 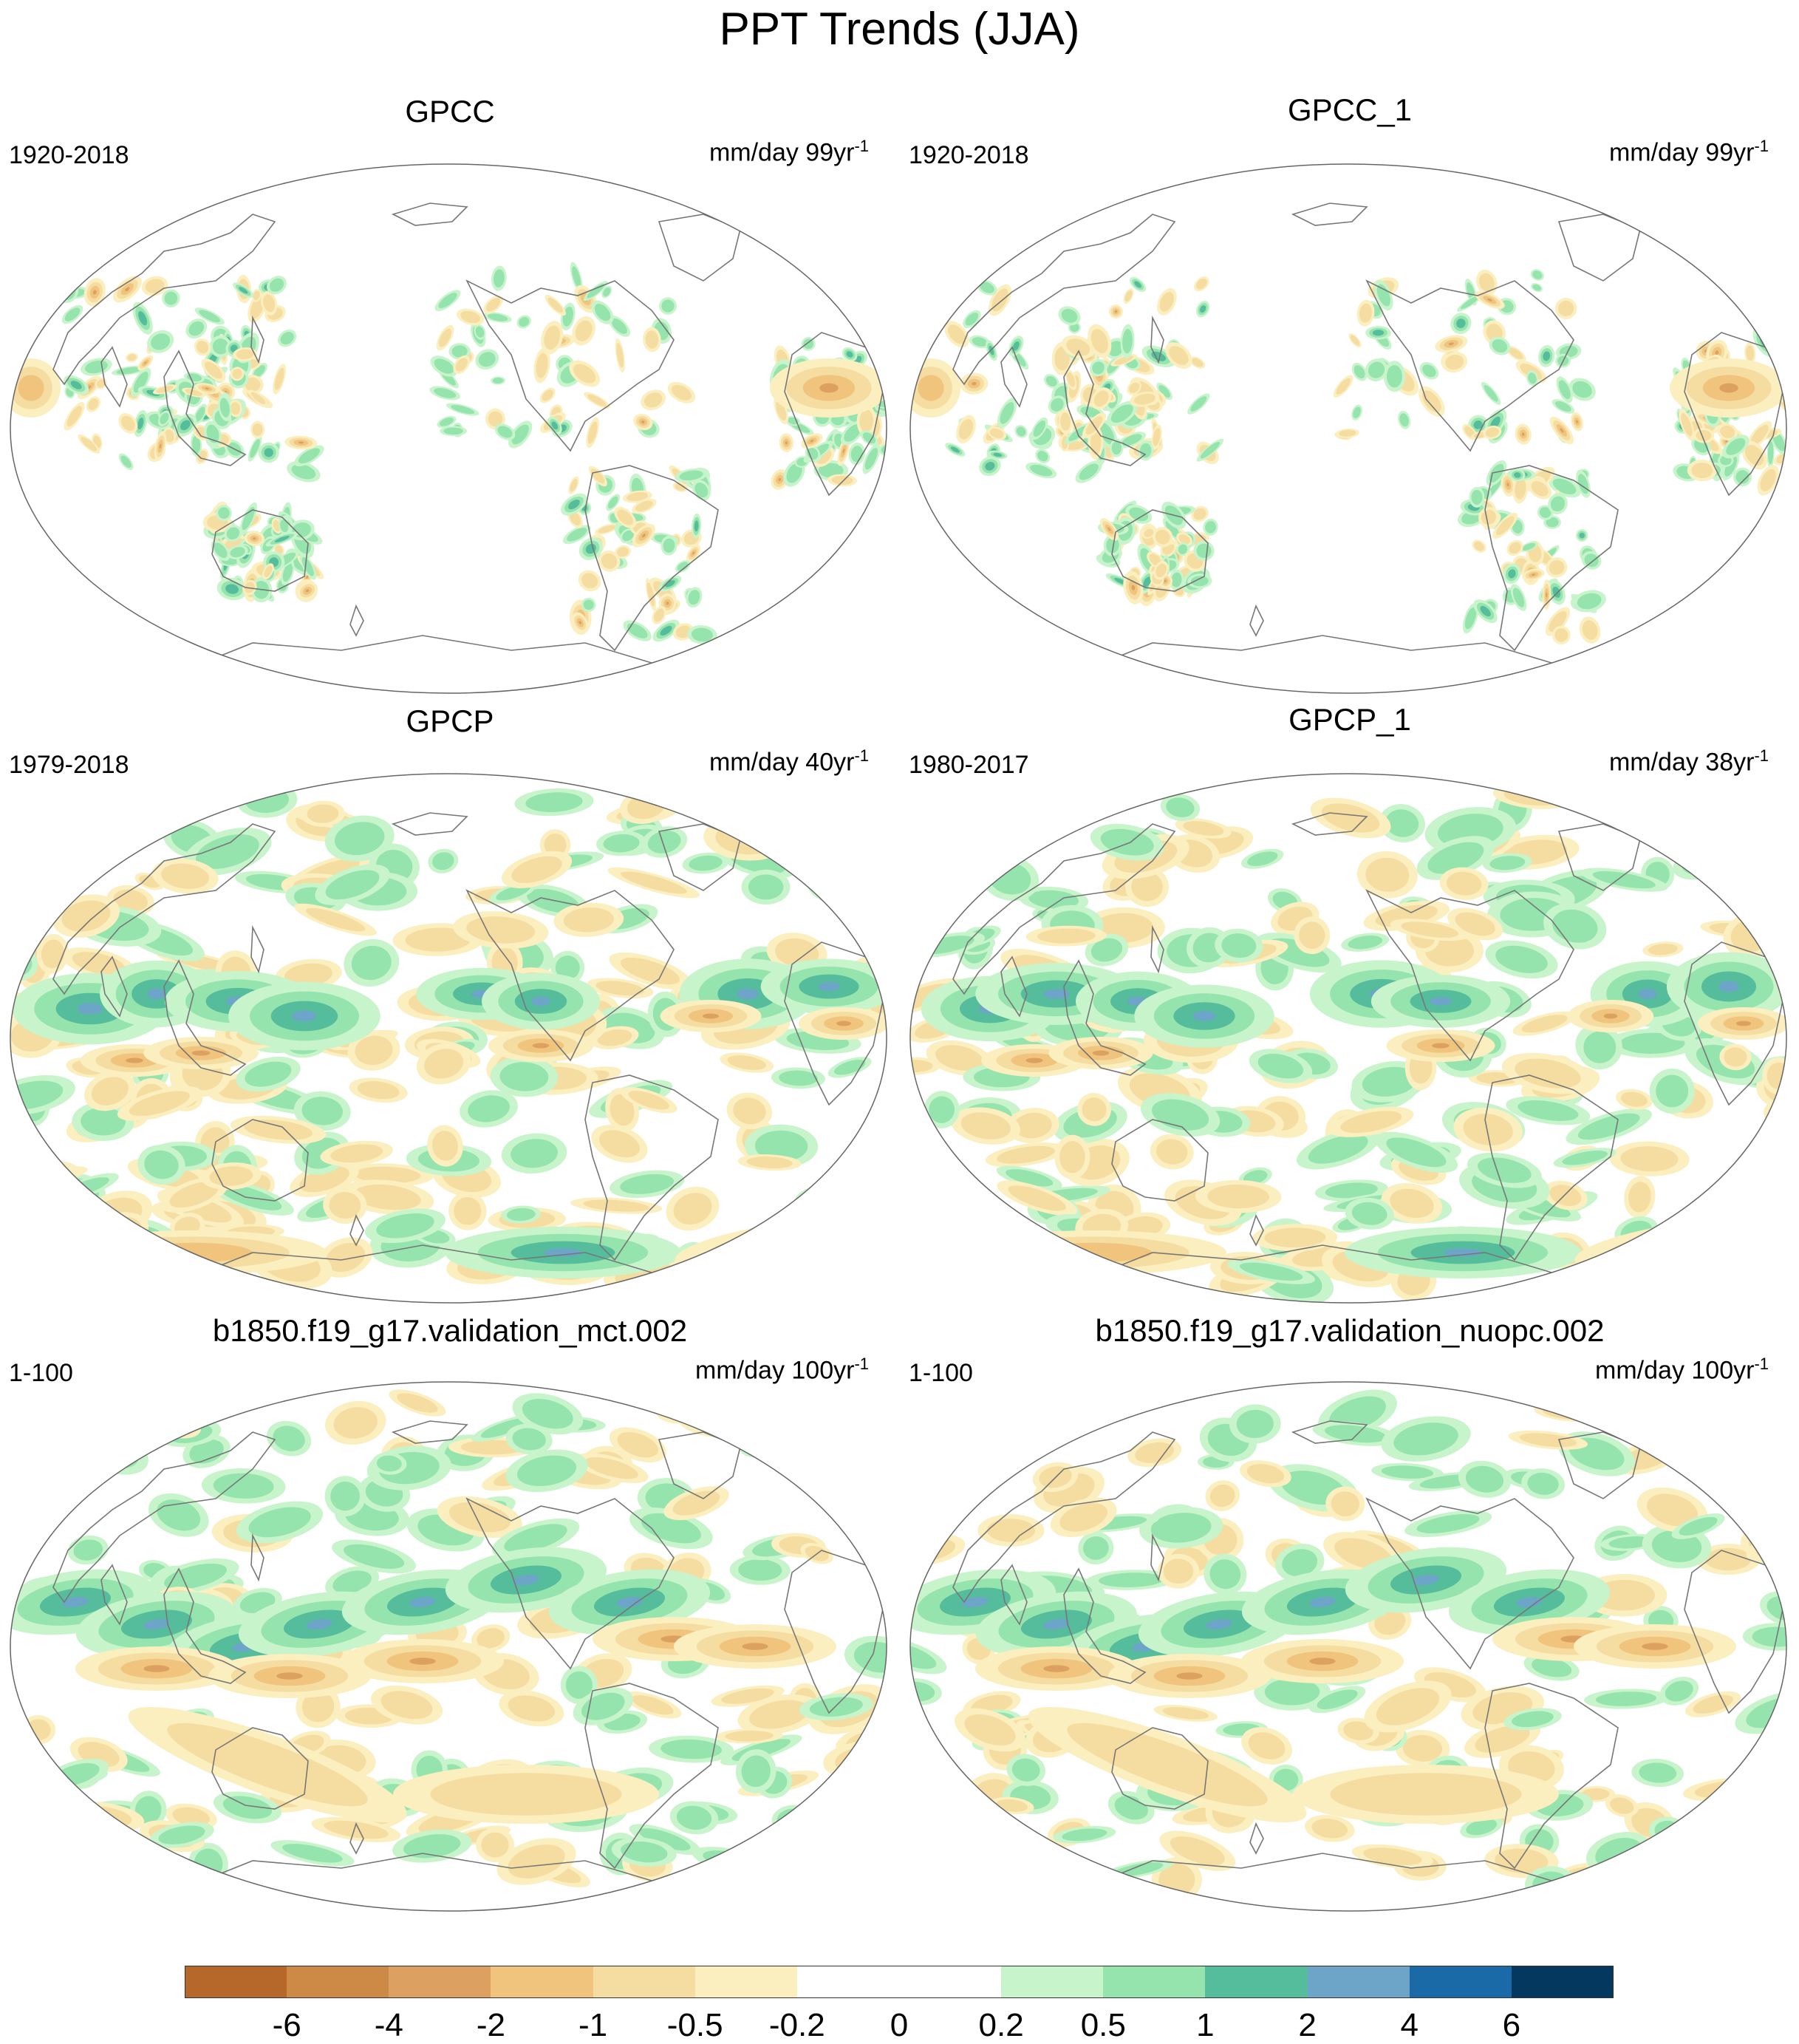 What do you see at coordinates (450, 1330) in the screenshot?
I see `panel-title: b1850.f19_g17.validation_mct.002` at bounding box center [450, 1330].